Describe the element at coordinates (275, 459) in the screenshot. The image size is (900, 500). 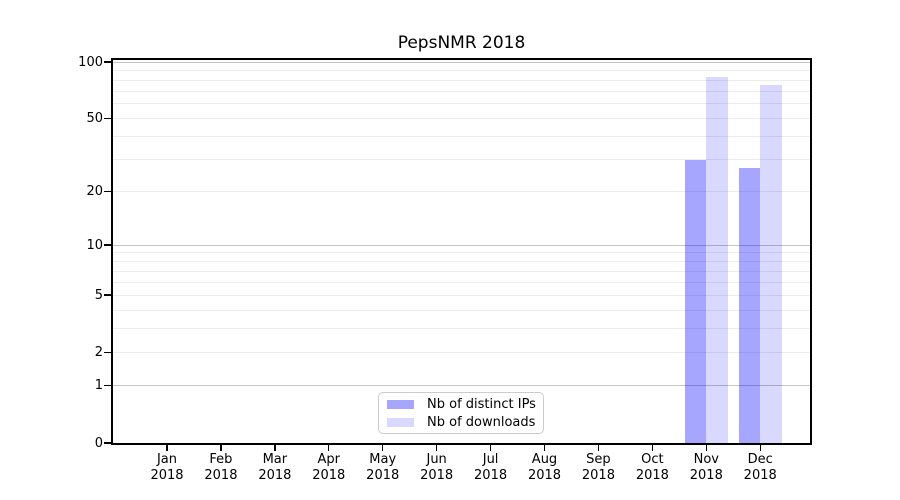
I see `x-tick-month: Mar` at that location.